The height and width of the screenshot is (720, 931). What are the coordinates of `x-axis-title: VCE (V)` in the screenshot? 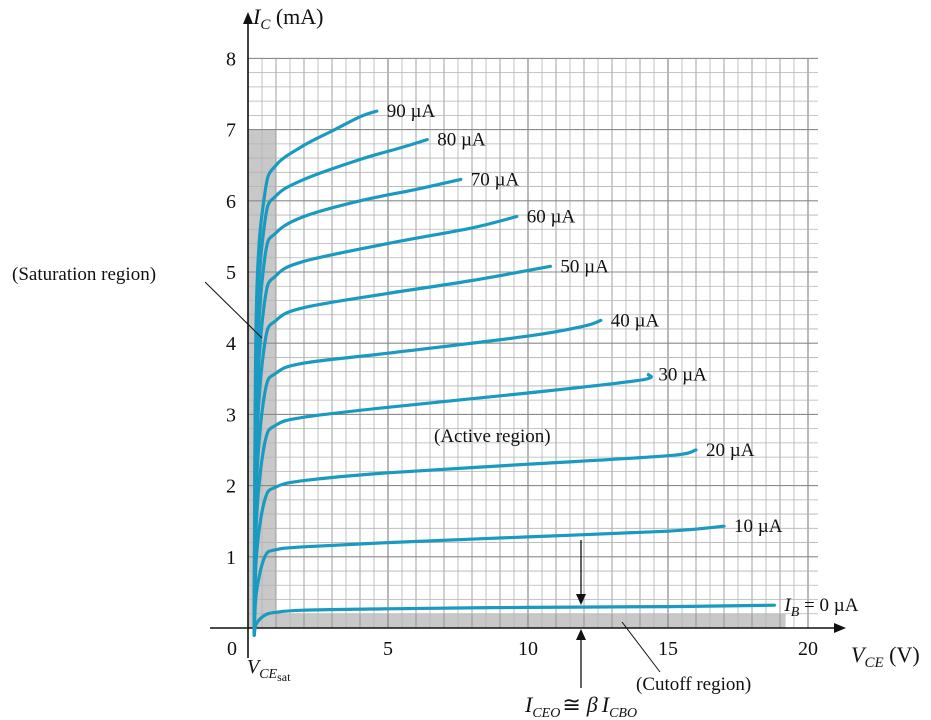 It's located at (885, 656).